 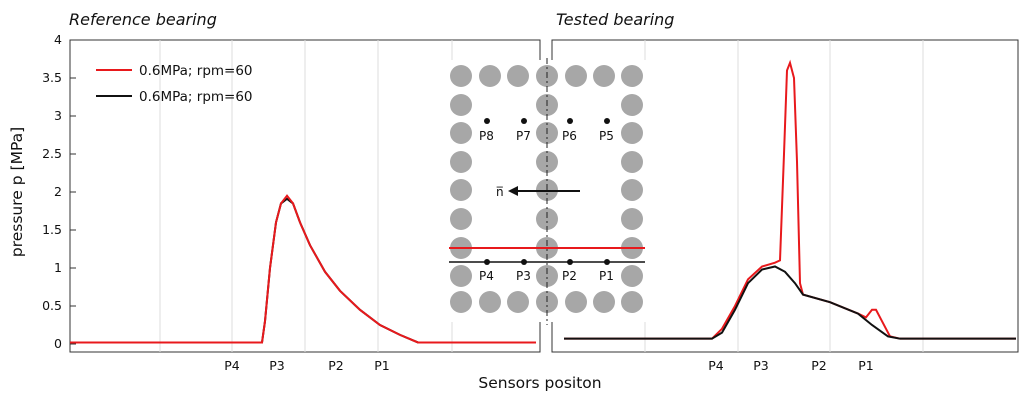 I want to click on sensor-label-top: P5, so click(x=606, y=136).